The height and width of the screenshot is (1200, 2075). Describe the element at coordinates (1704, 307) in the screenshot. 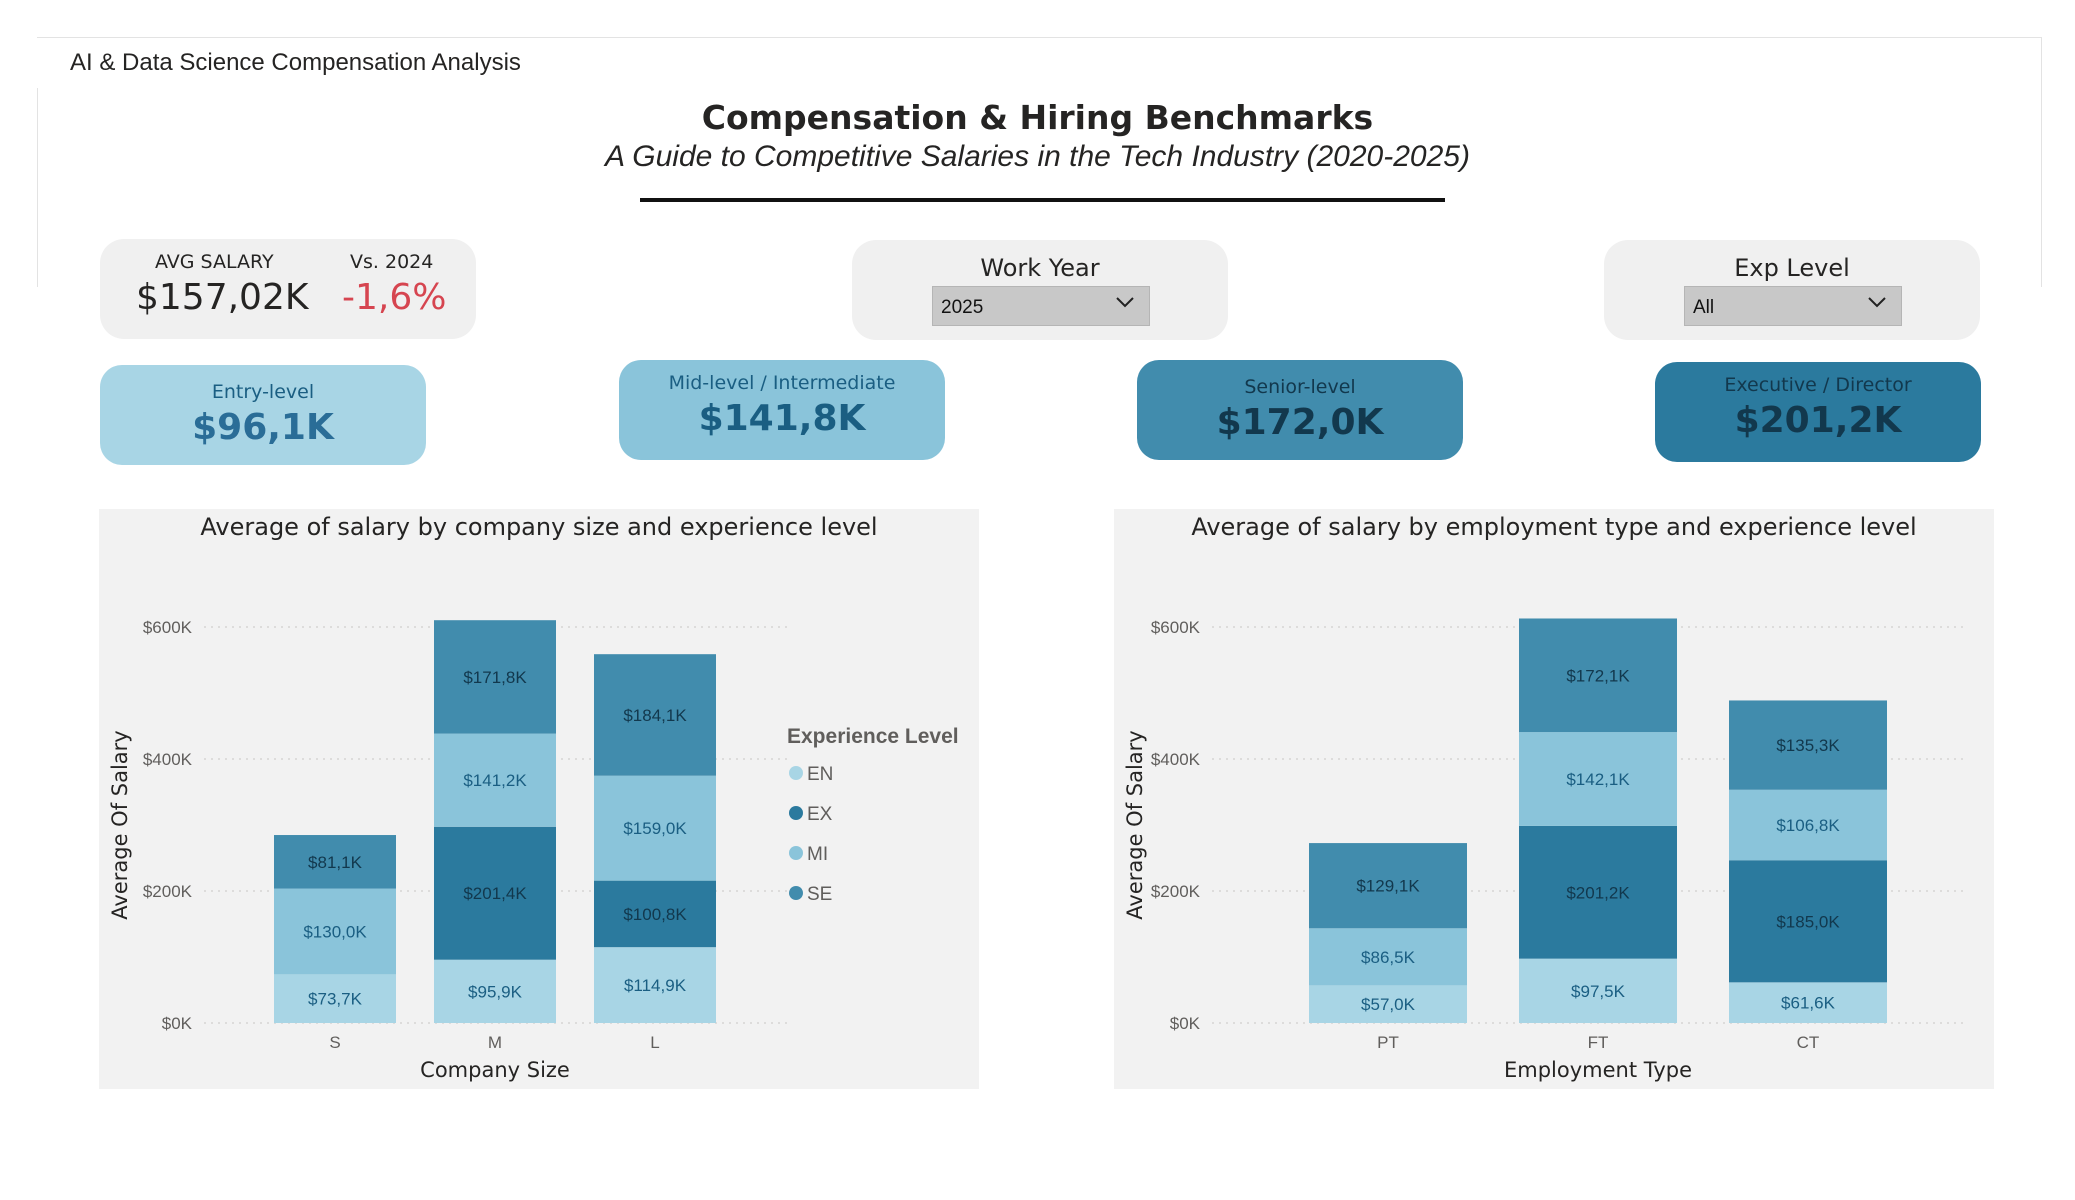

I see `exp-level-selected-value: All` at that location.